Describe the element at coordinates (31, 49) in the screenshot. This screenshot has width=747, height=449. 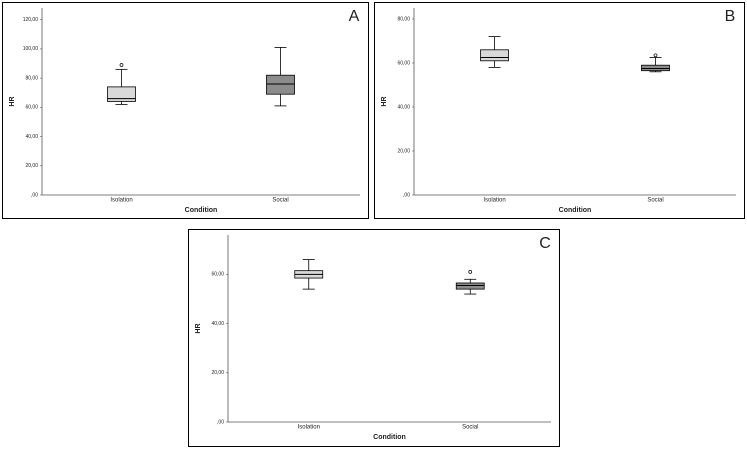
I see `y-tick-label: 100,00` at that location.